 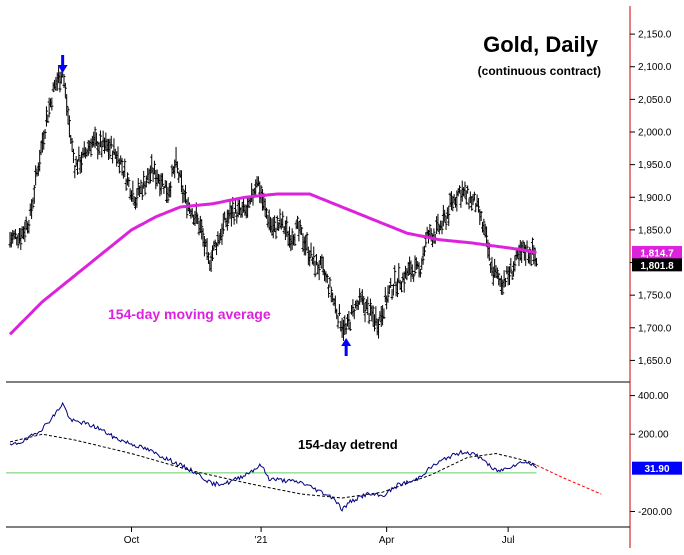 I want to click on price-y-tick-label: 2,050.0, so click(x=655, y=100).